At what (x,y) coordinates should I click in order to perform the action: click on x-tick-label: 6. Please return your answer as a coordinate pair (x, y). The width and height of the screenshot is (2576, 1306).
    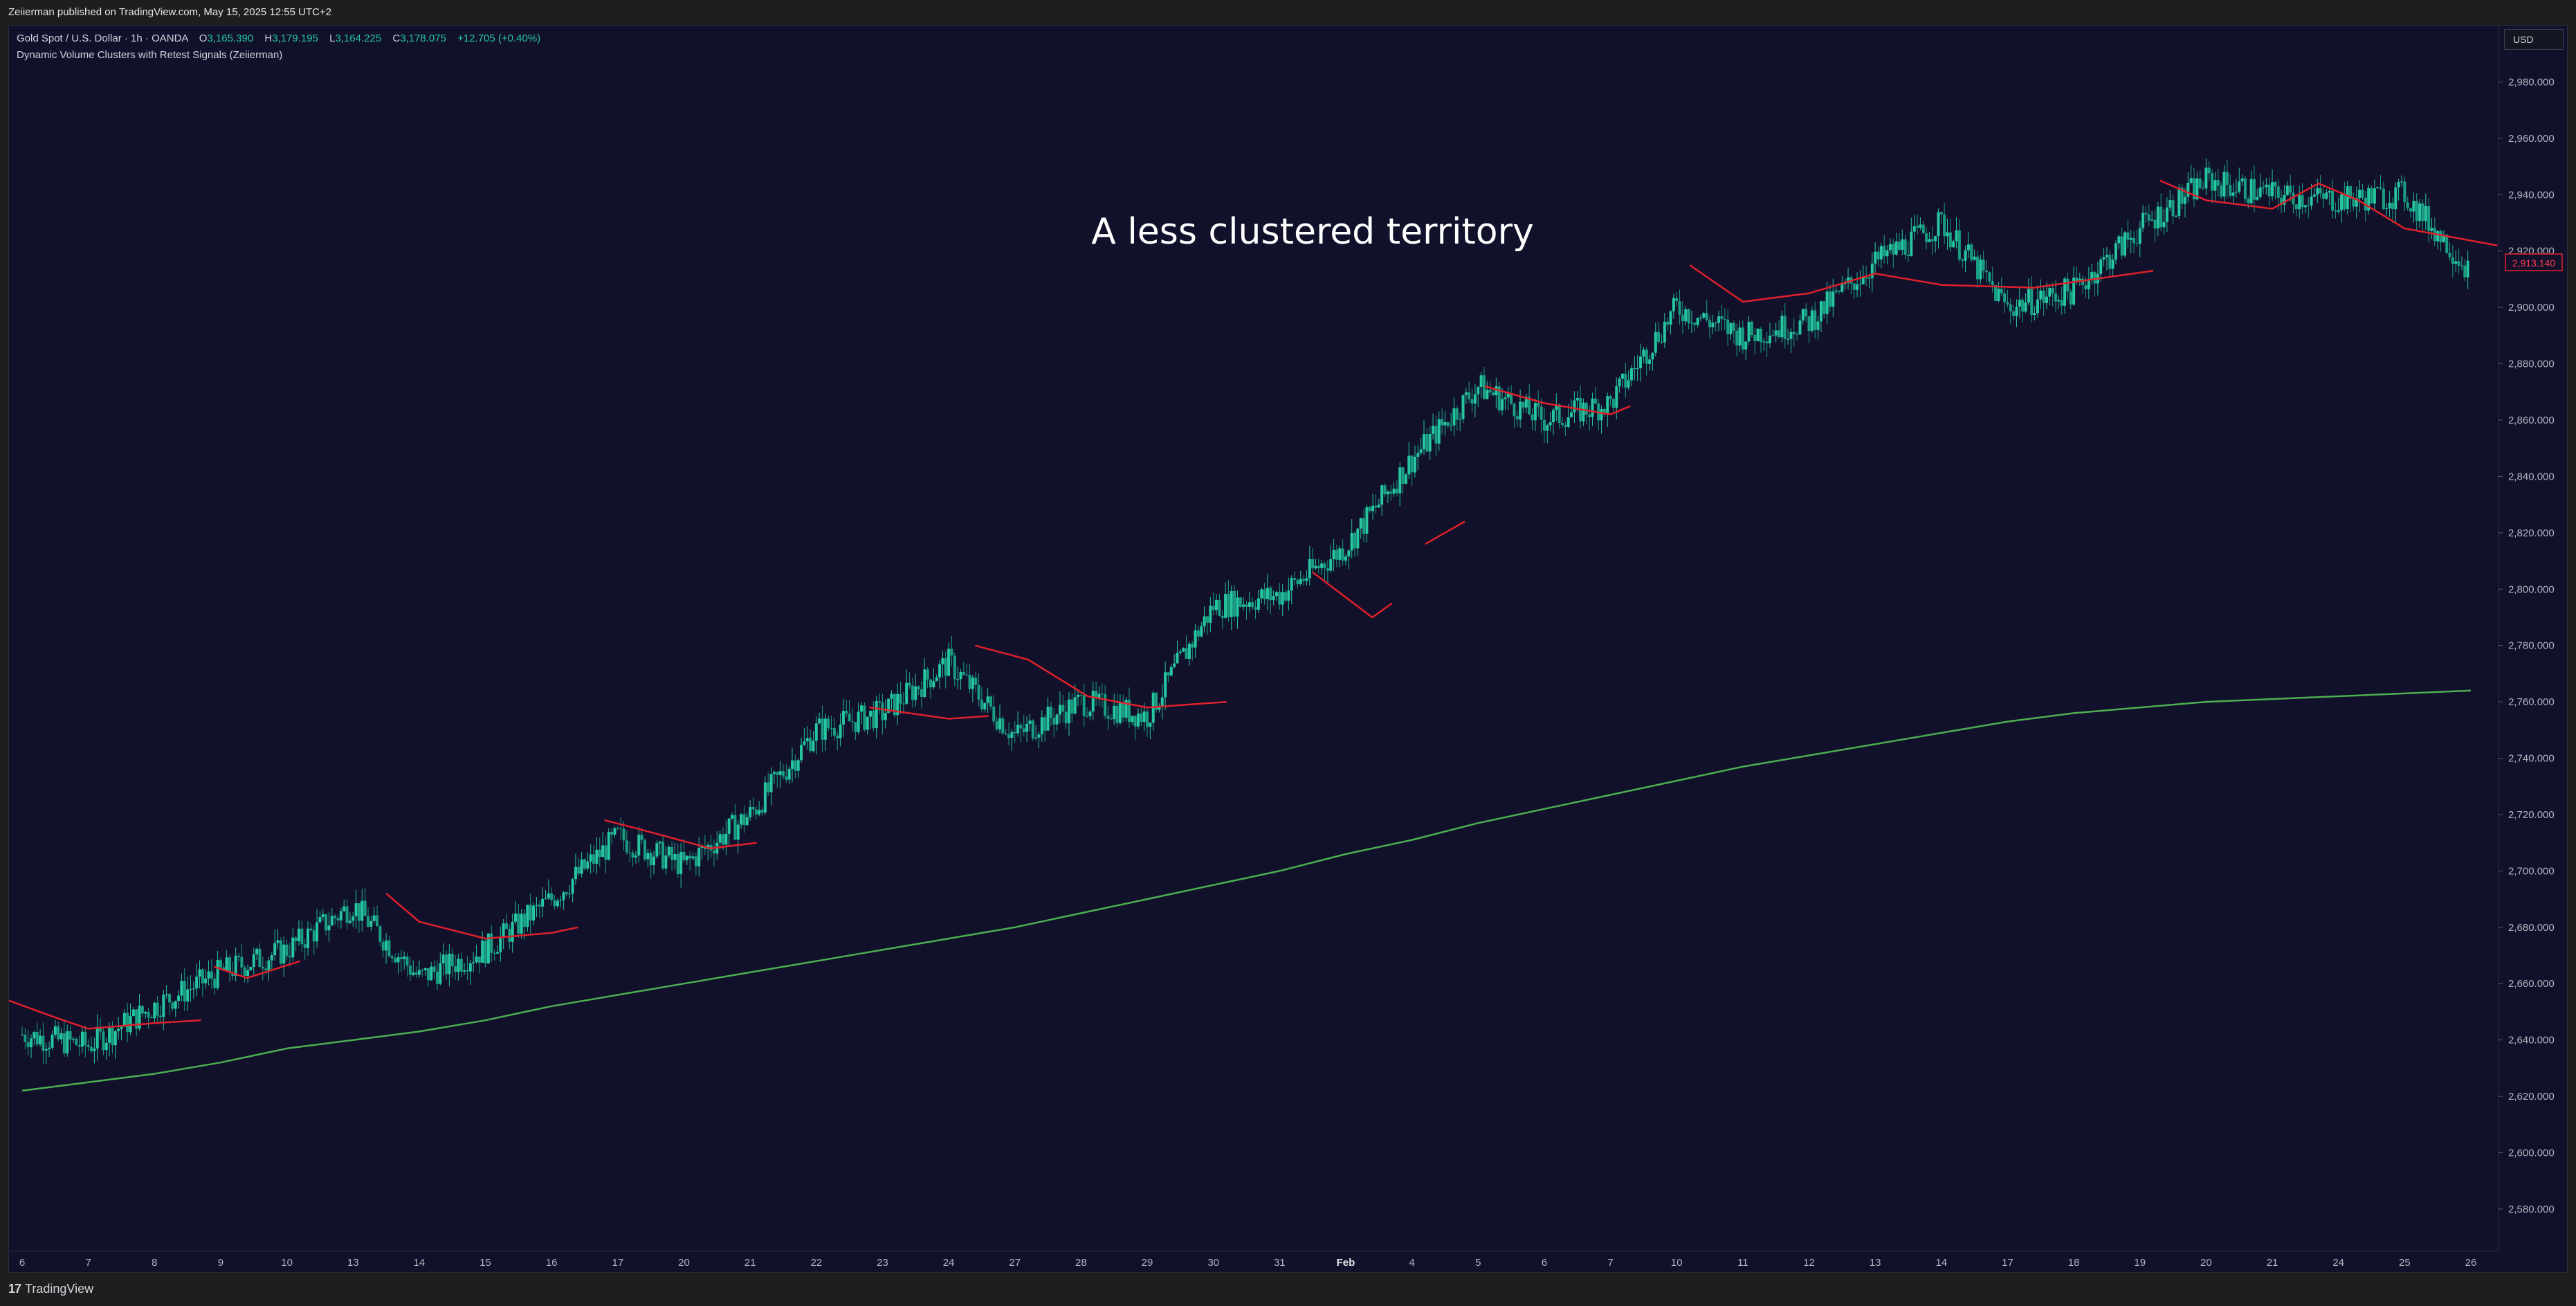
    Looking at the image, I should click on (1545, 1263).